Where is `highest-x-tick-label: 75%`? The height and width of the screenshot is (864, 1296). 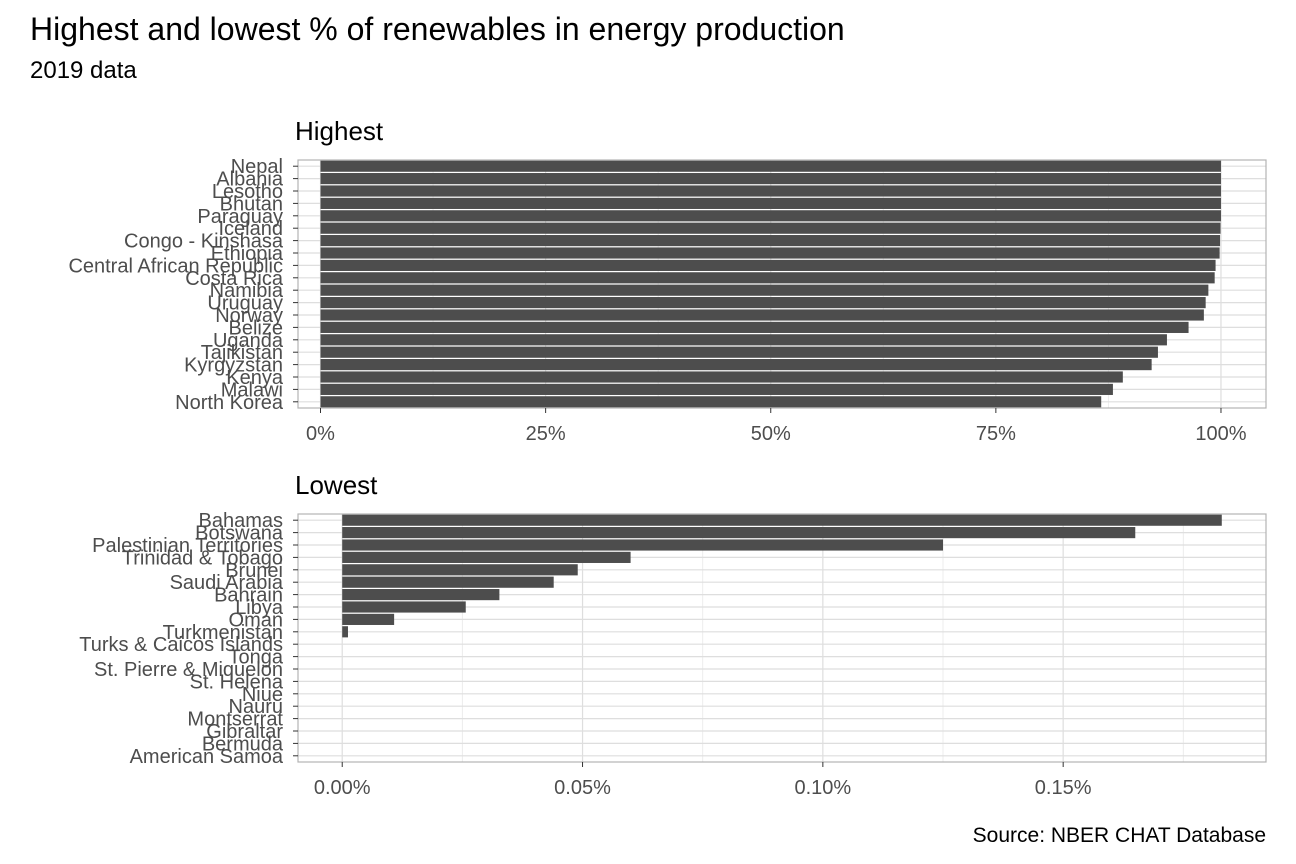 highest-x-tick-label: 75% is located at coordinates (996, 434).